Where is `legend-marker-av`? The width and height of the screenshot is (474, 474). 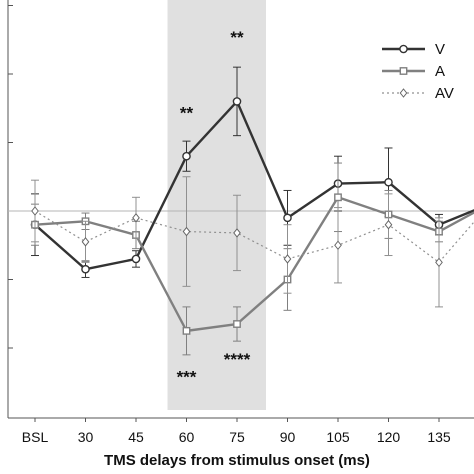 legend-marker-av is located at coordinates (403, 93).